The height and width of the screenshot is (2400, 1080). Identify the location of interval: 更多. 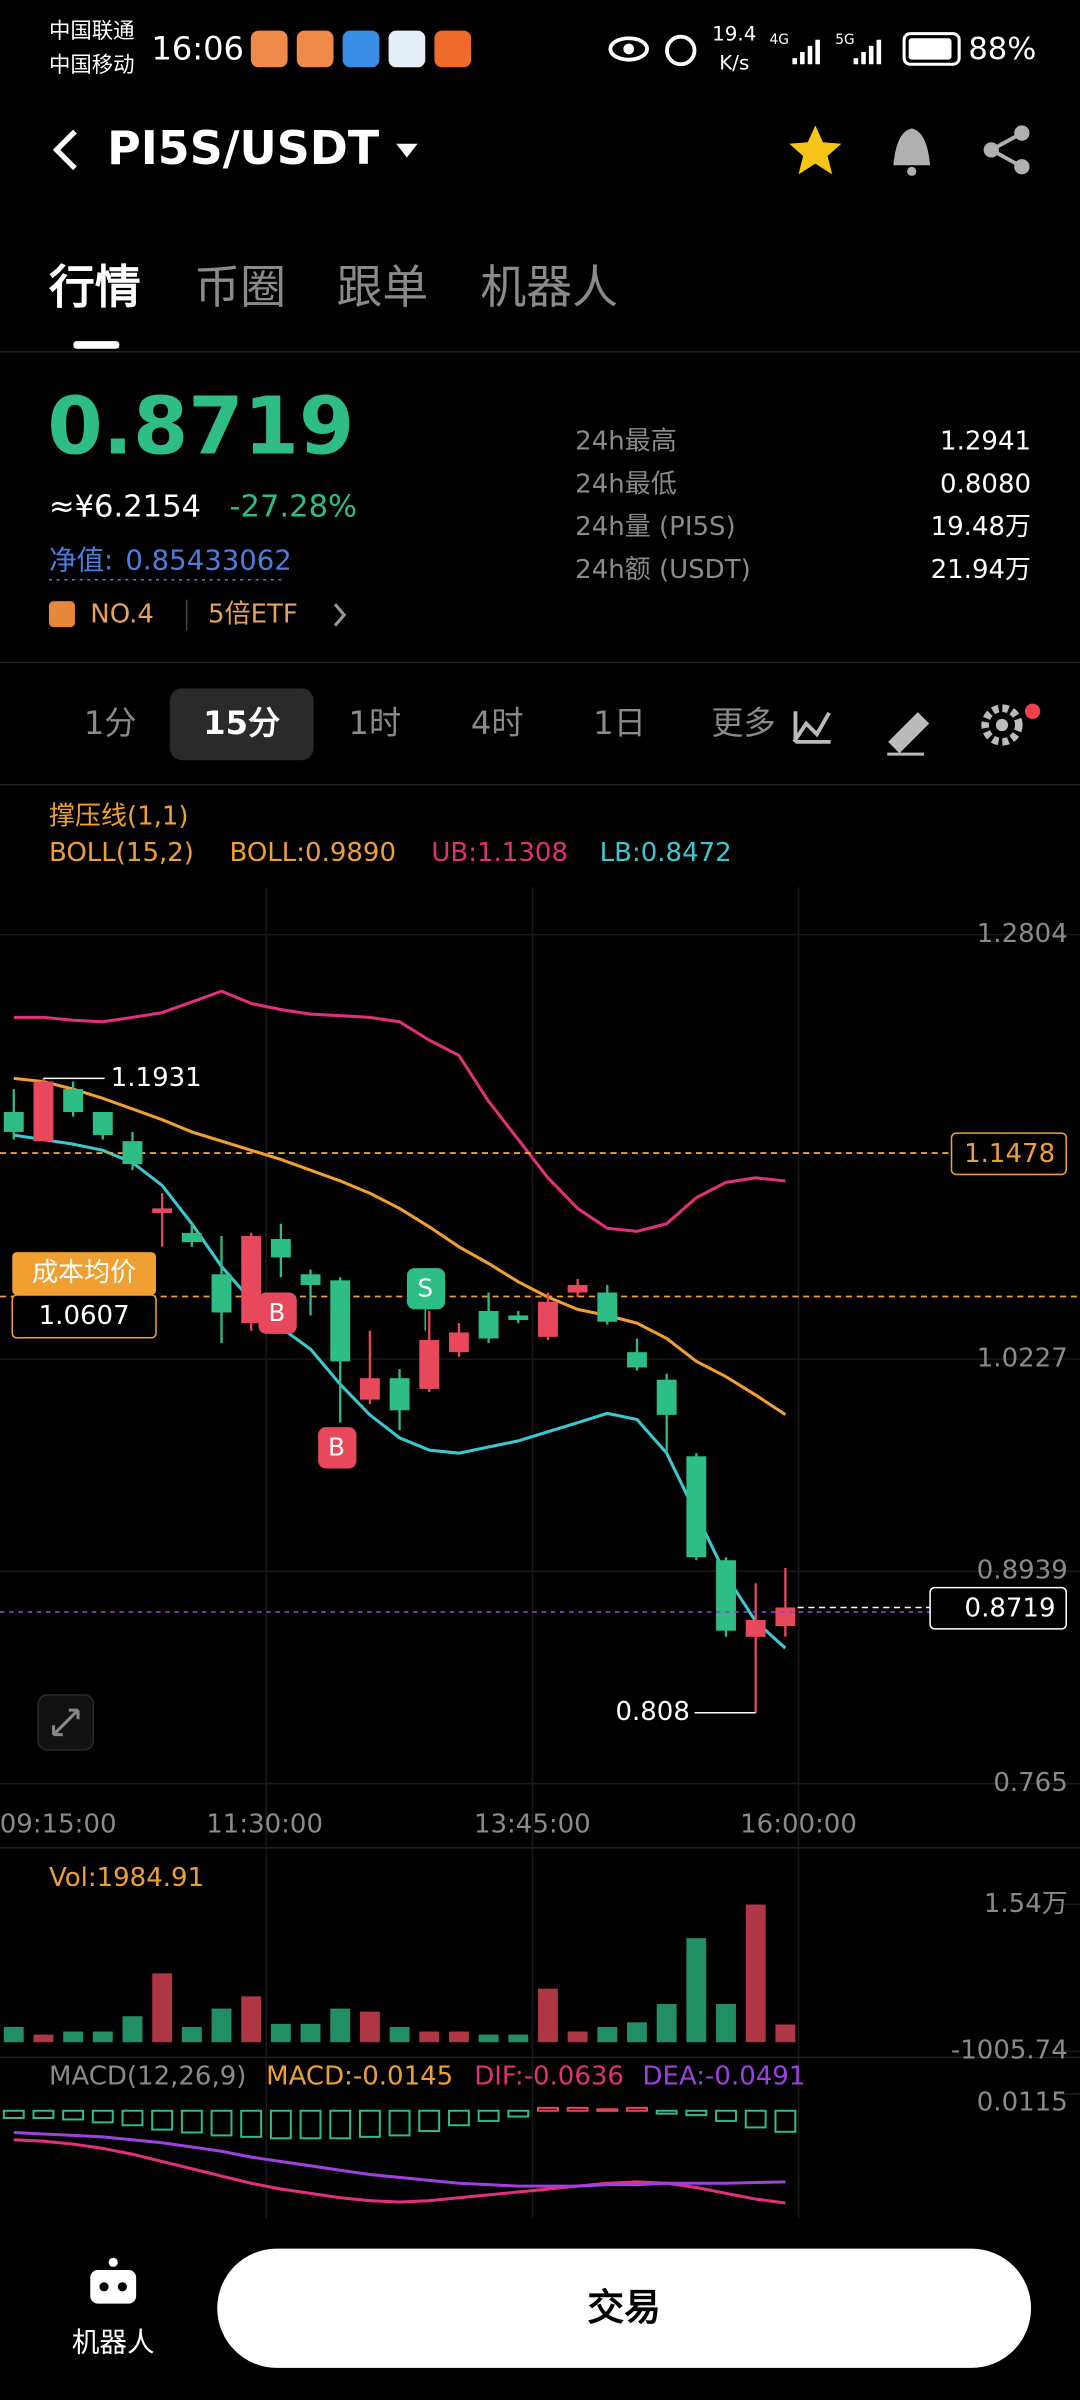
(743, 723).